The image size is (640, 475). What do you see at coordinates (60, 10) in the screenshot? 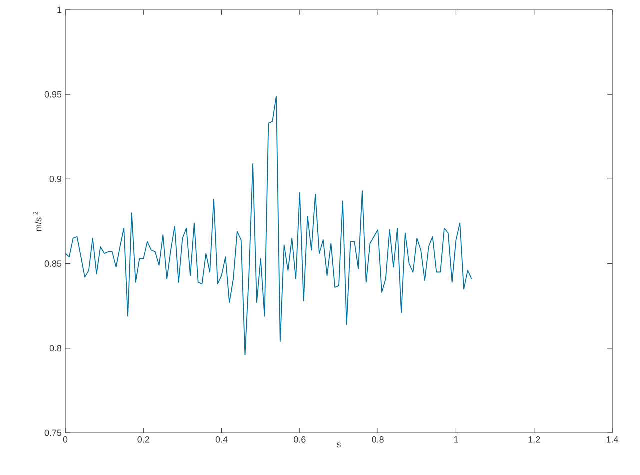
I see `y-tick-label: 1` at bounding box center [60, 10].